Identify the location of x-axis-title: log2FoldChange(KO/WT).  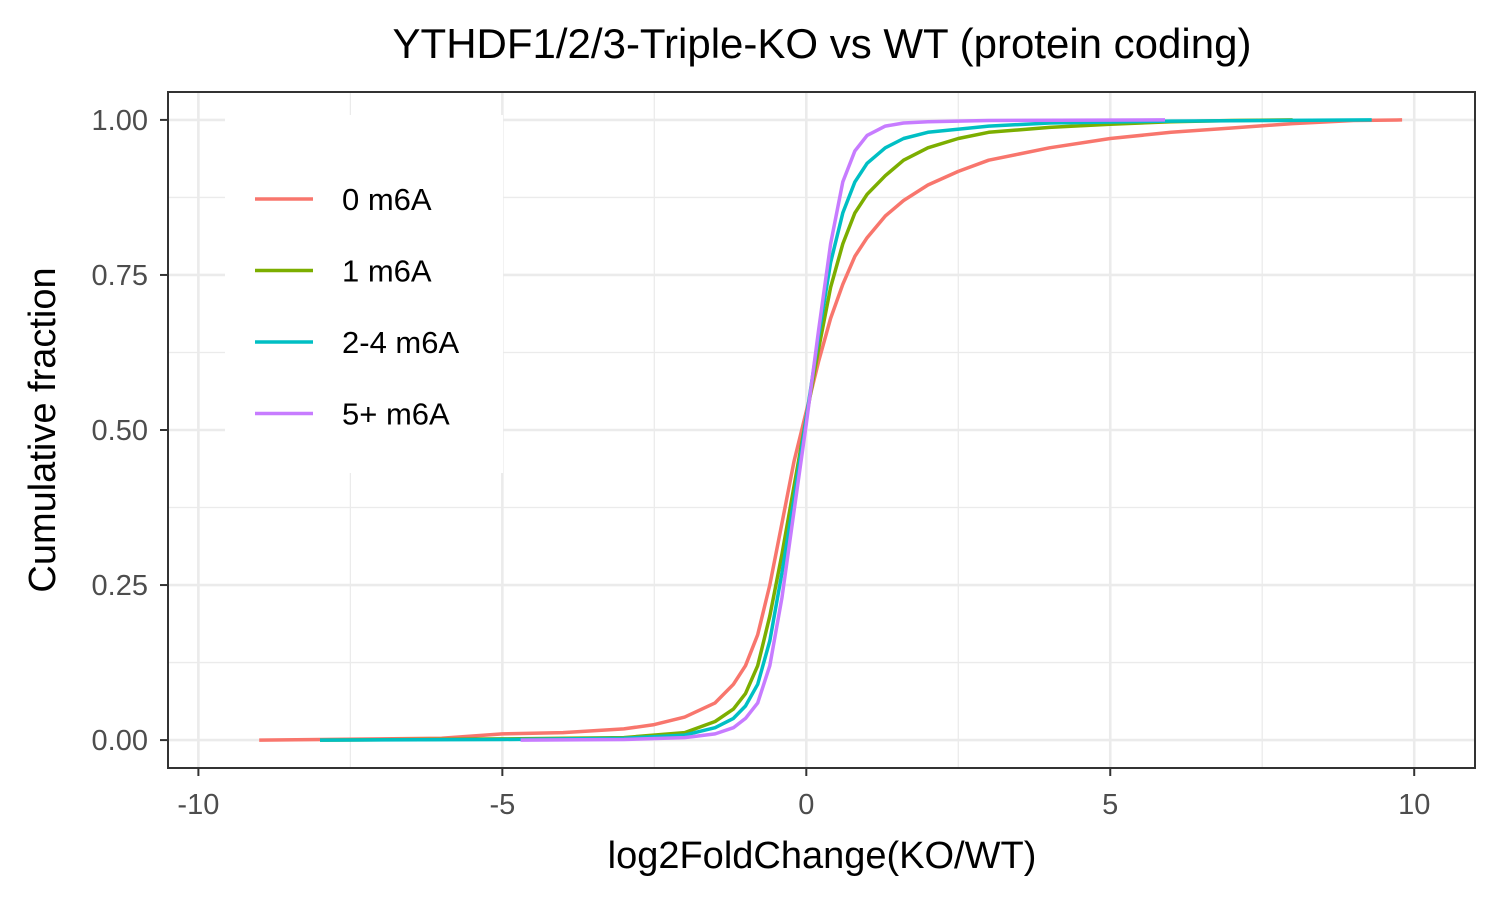
(822, 856).